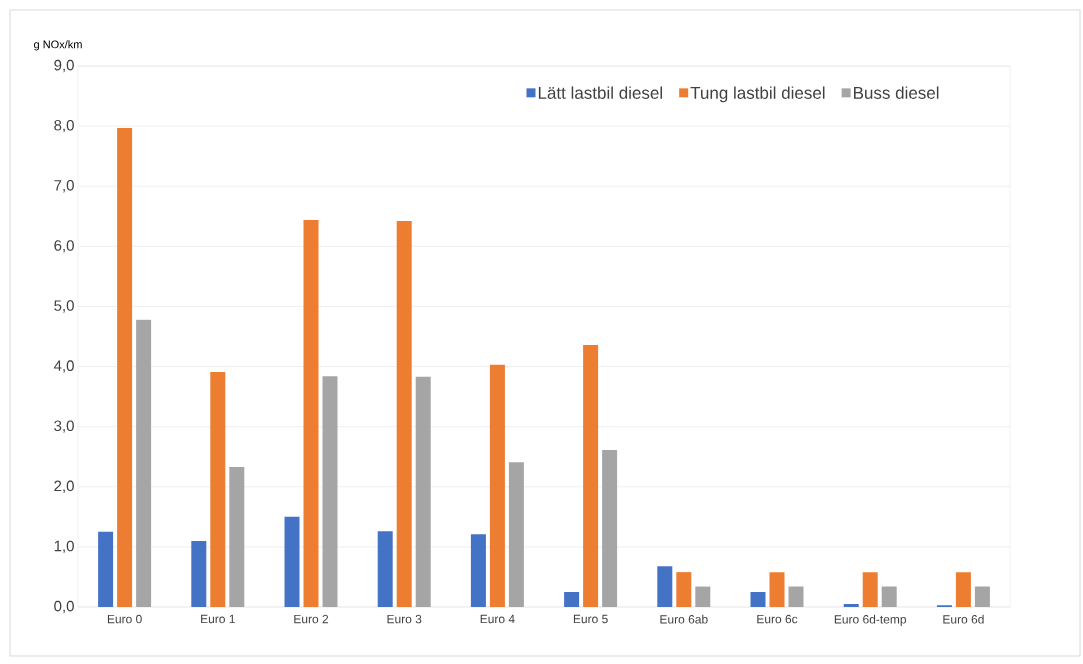 This screenshot has height=664, width=1083. I want to click on x-tick-label: Euro 0, so click(124, 619).